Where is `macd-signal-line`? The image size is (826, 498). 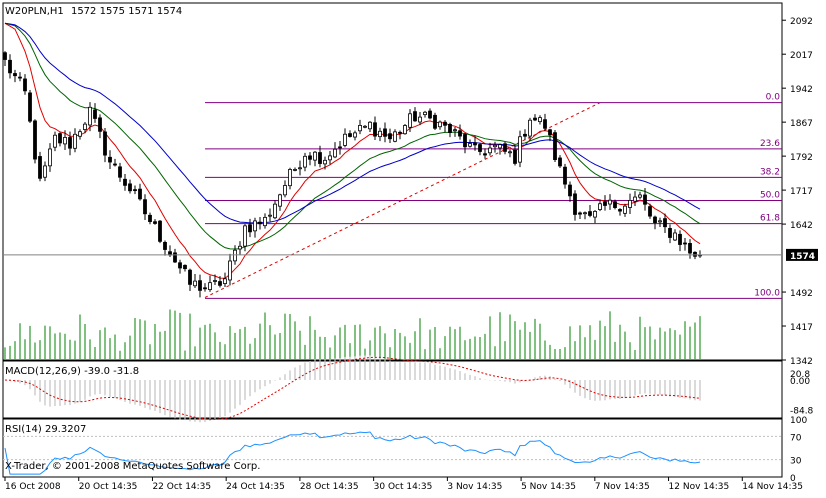 macd-signal-line is located at coordinates (352, 388).